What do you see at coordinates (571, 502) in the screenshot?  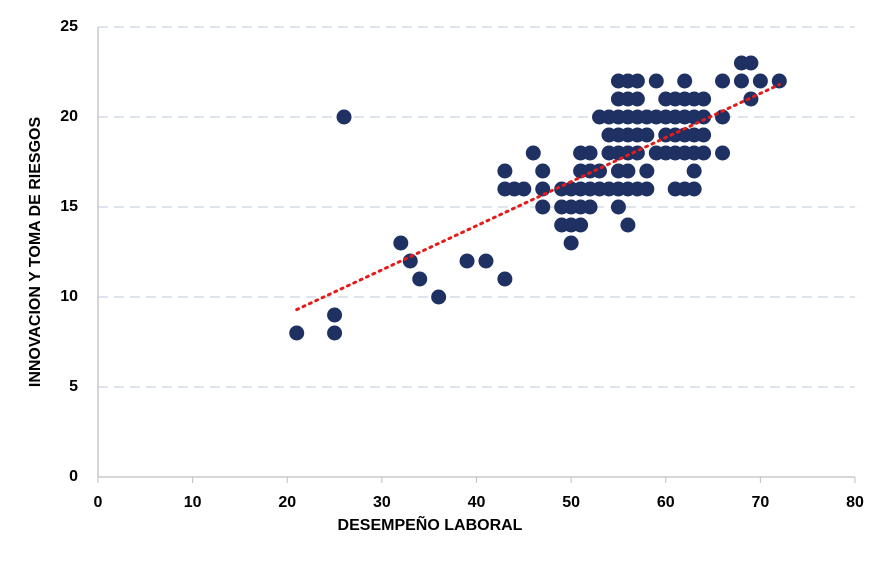 I see `x-tick-label: 50` at bounding box center [571, 502].